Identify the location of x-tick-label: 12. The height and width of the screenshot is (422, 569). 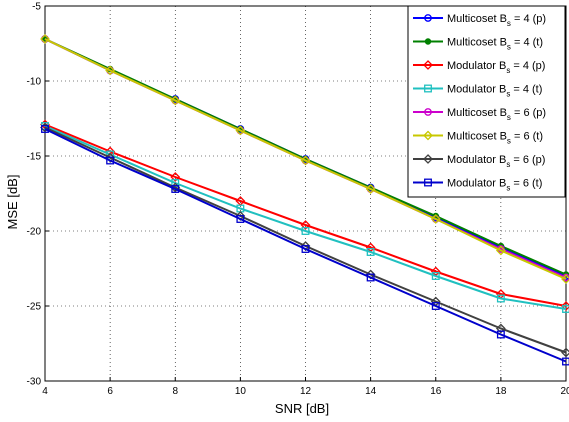
(306, 391).